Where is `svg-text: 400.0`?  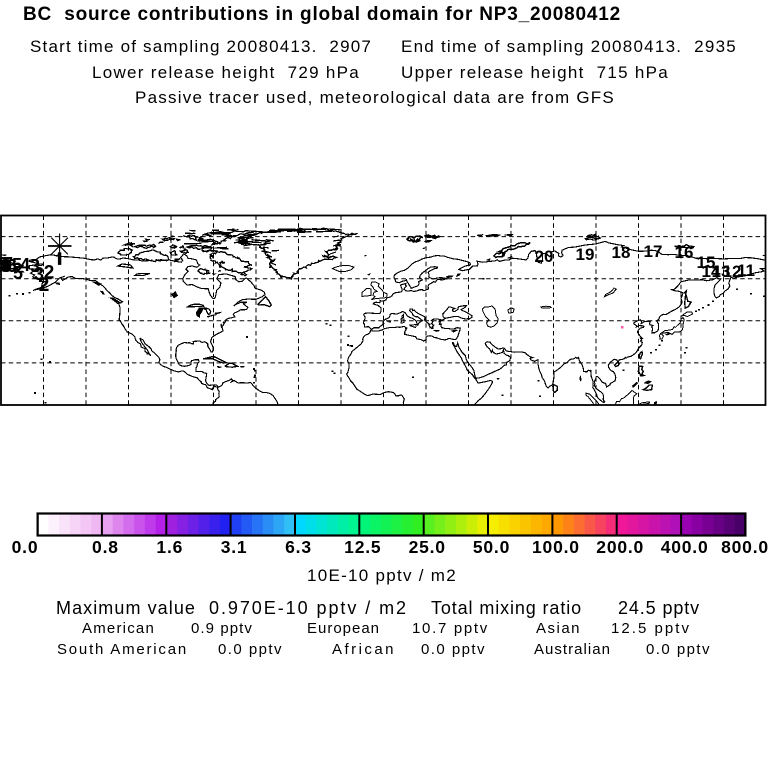 svg-text: 400.0 is located at coordinates (685, 547).